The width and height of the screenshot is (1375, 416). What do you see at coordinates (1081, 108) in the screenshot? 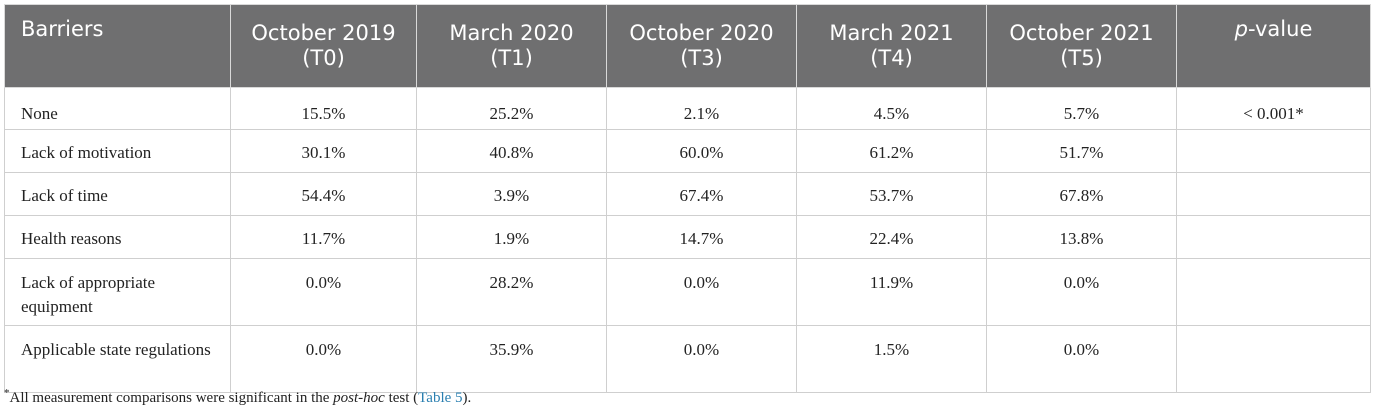
I see `cell-value: 5.7%` at bounding box center [1081, 108].